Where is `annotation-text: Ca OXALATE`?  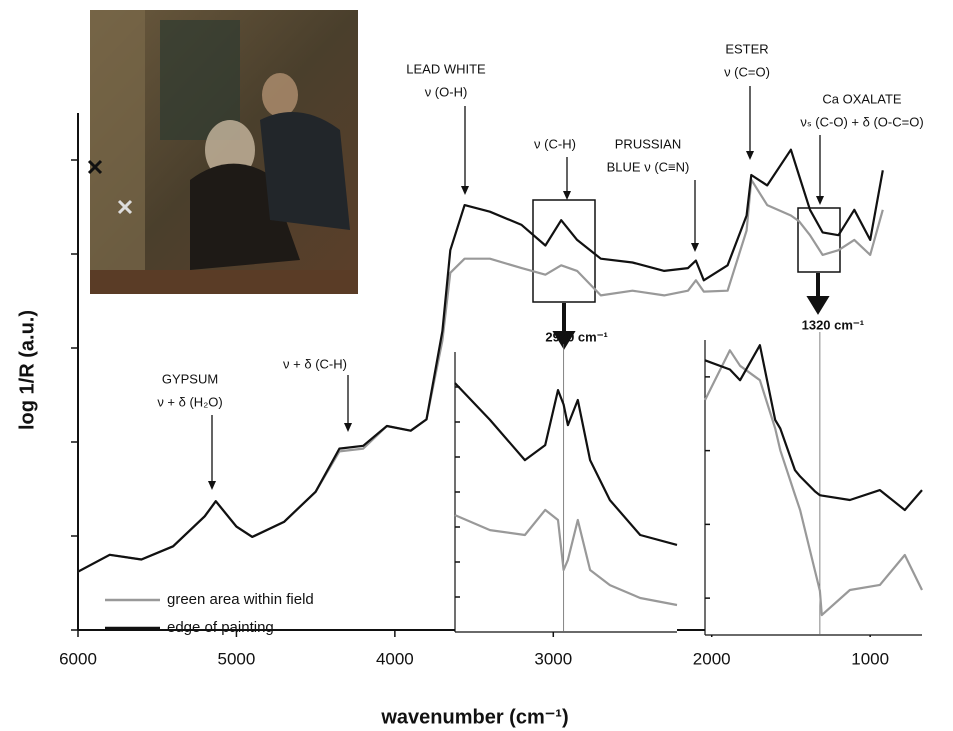 annotation-text: Ca OXALATE is located at coordinates (862, 98).